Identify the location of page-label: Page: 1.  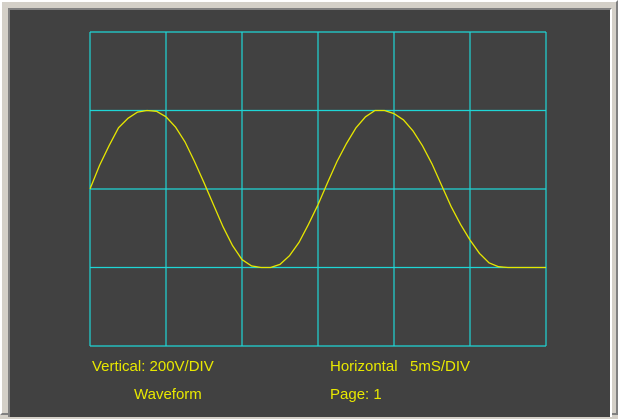
(356, 394).